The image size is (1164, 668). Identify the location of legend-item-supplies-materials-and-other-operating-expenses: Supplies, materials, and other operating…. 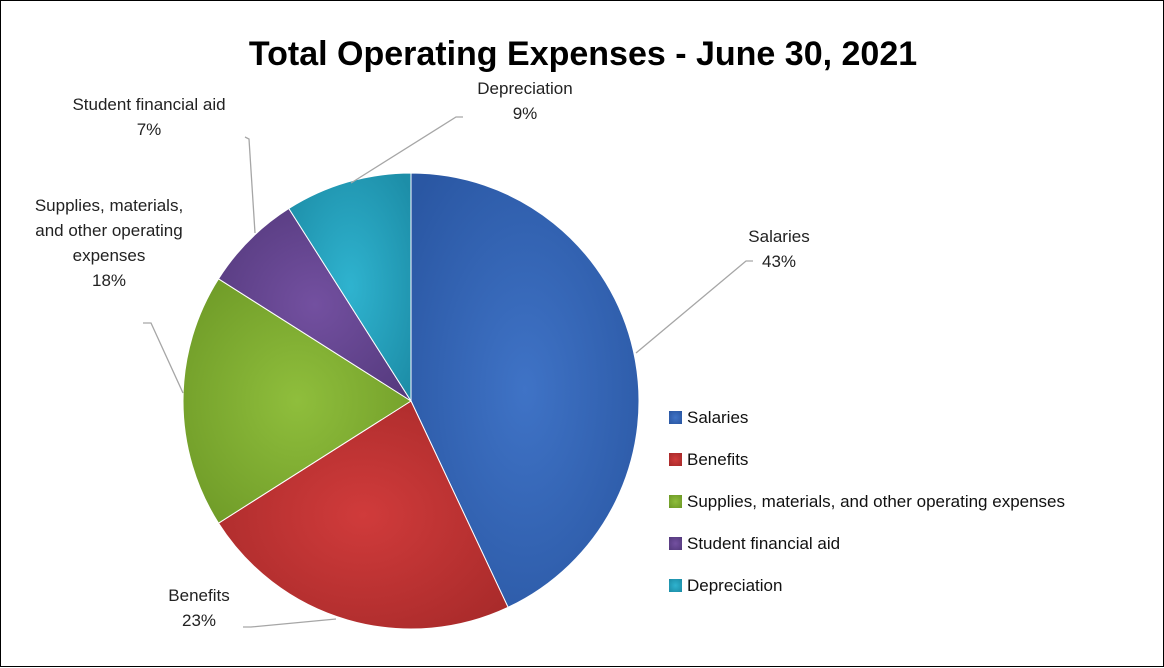
(867, 501).